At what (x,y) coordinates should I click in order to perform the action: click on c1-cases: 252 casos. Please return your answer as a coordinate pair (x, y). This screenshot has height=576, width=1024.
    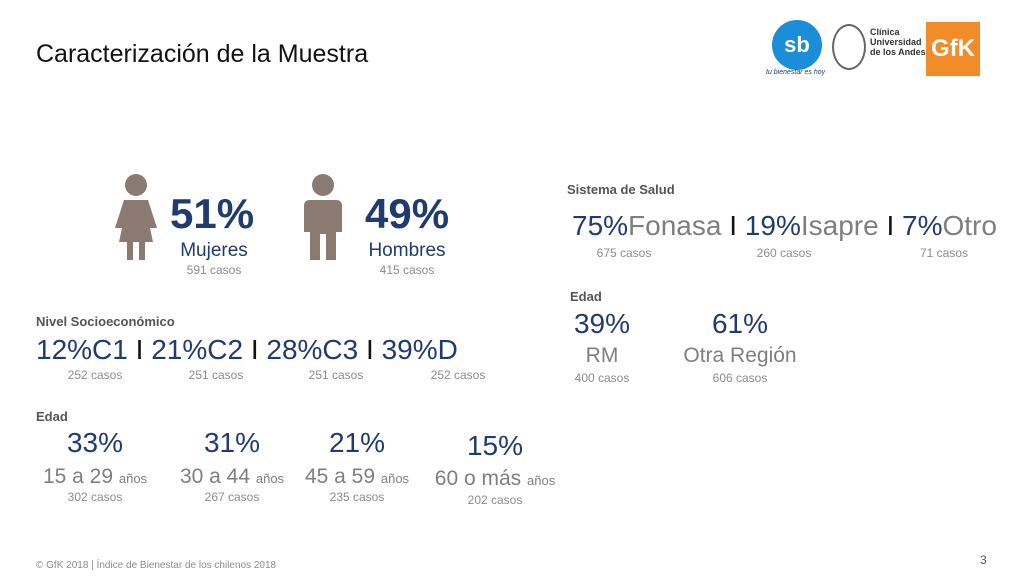
    Looking at the image, I should click on (95, 375).